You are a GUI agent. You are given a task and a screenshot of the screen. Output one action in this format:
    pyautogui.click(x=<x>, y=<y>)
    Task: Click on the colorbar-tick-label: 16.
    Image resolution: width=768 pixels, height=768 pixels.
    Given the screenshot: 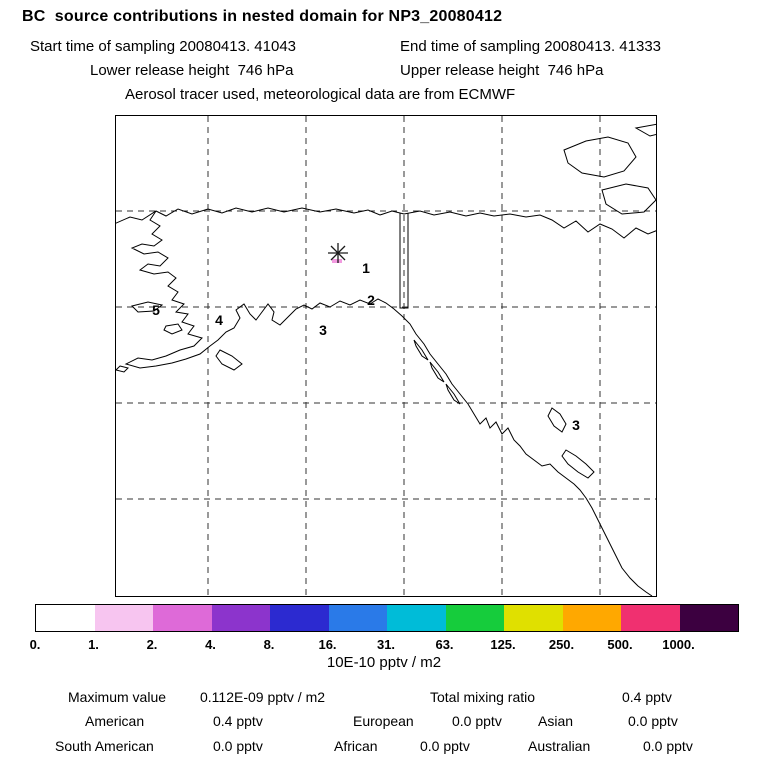 What is the action you would take?
    pyautogui.click(x=327, y=644)
    